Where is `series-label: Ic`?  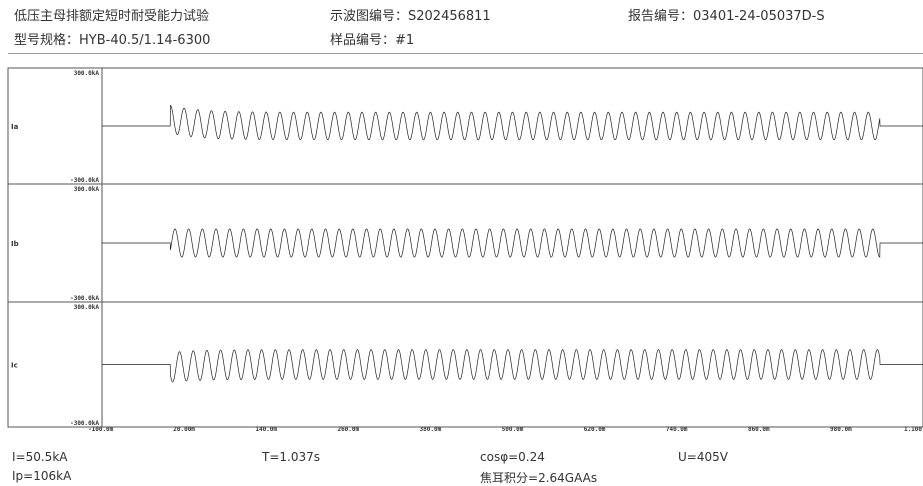
series-label: Ic is located at coordinates (14, 366).